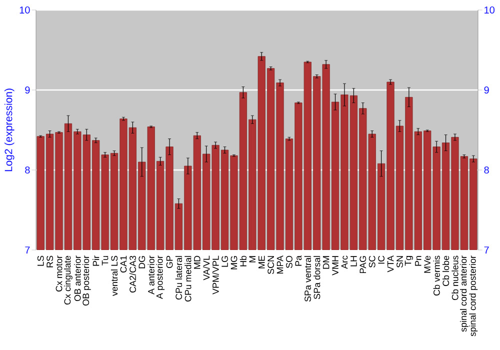 Image resolution: width=500 pixels, height=350 pixels. Describe the element at coordinates (455, 278) in the screenshot. I see `x-tick-label: Cb nucleus` at that location.